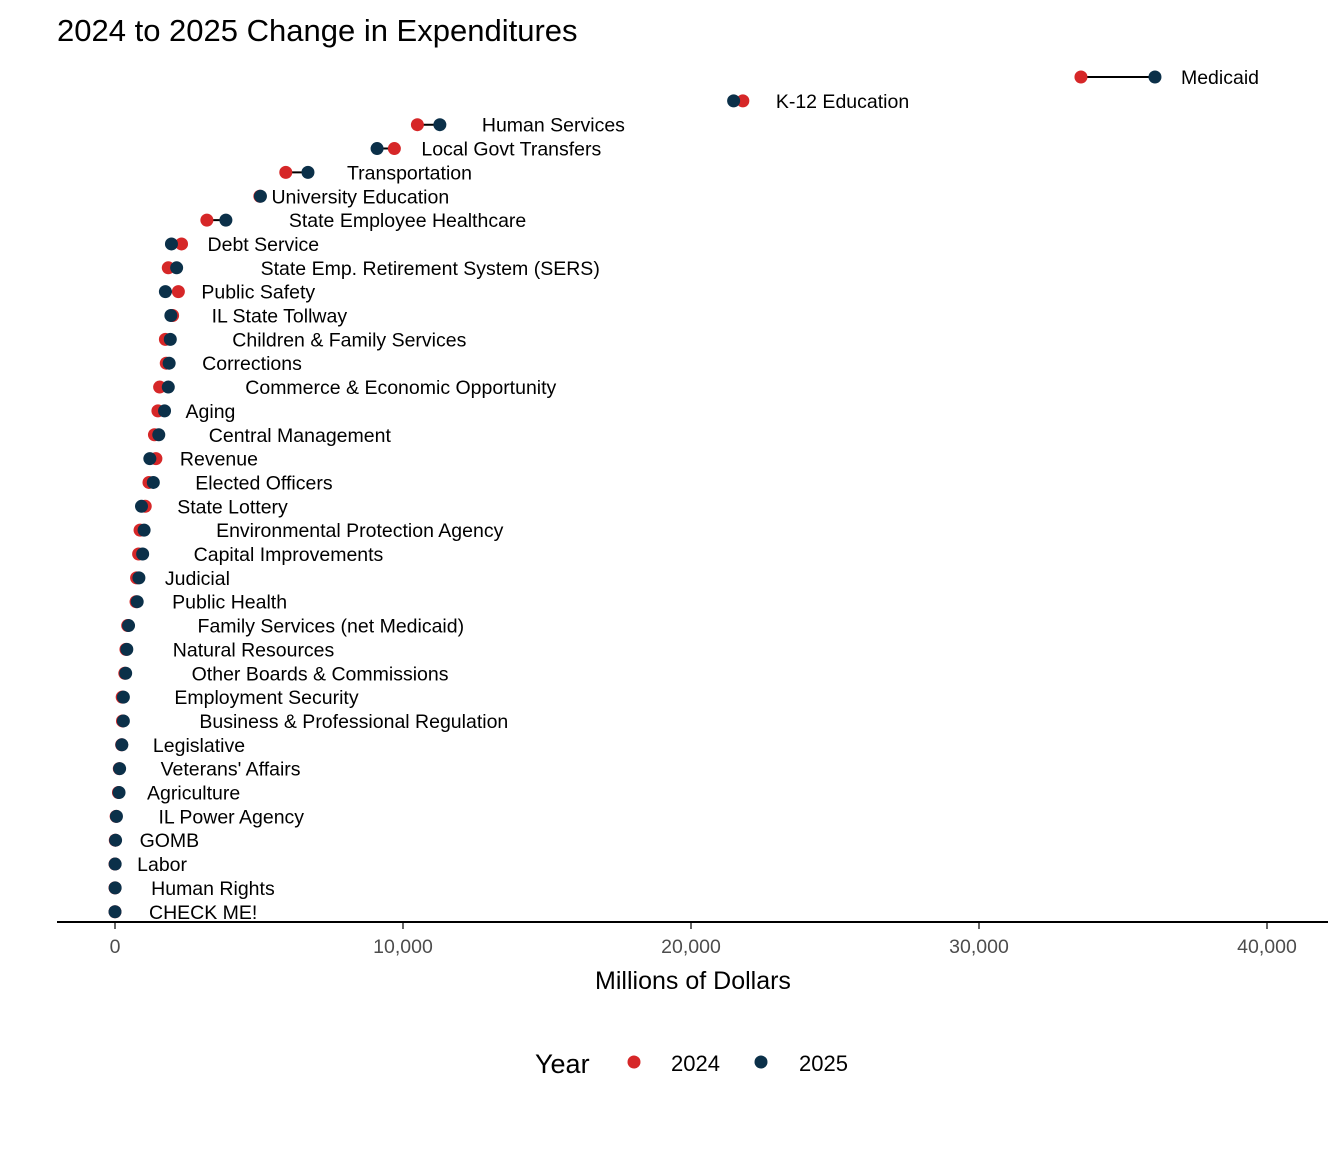 The image size is (1344, 1152). I want to click on row-university-education: University Education, so click(351, 197).